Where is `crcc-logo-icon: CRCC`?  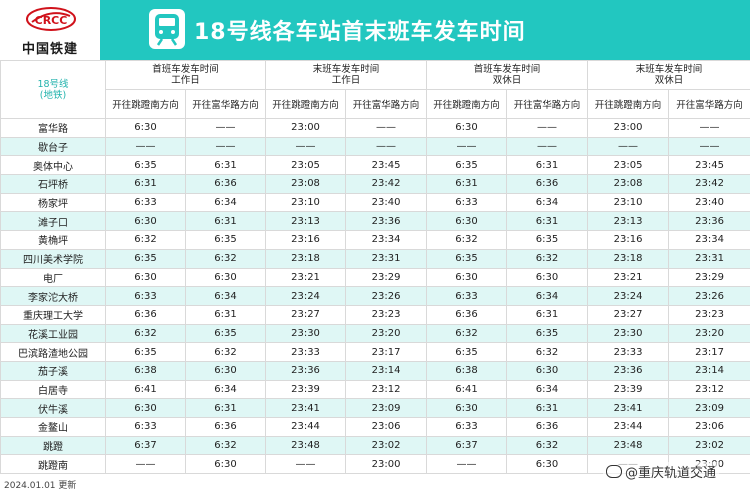 crcc-logo-icon: CRCC is located at coordinates (51, 19).